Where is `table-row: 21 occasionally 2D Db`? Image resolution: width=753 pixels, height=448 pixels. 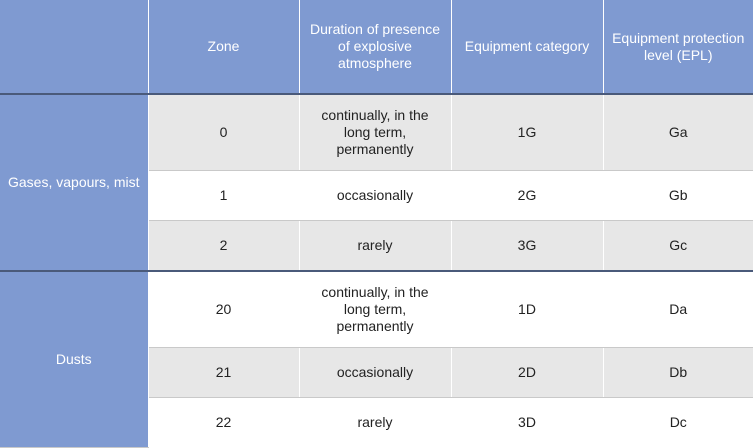 table-row: 21 occasionally 2D Db is located at coordinates (376, 372).